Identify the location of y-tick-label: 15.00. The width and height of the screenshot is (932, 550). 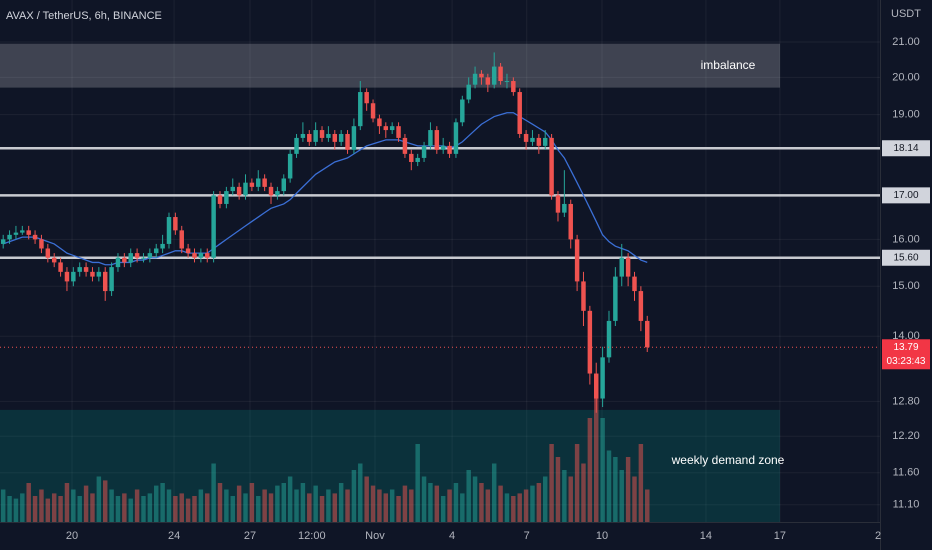
(906, 286).